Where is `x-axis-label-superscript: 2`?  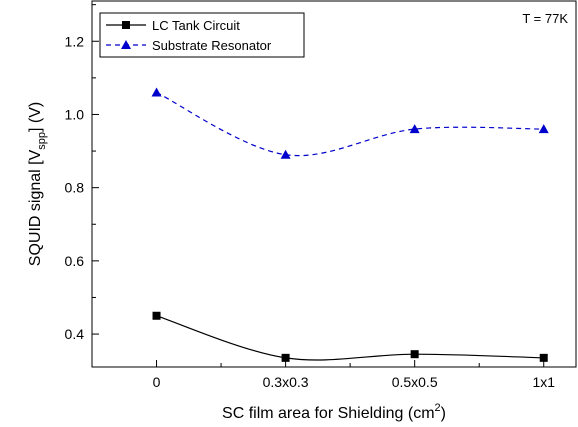
x-axis-label-superscript: 2 is located at coordinates (438, 408).